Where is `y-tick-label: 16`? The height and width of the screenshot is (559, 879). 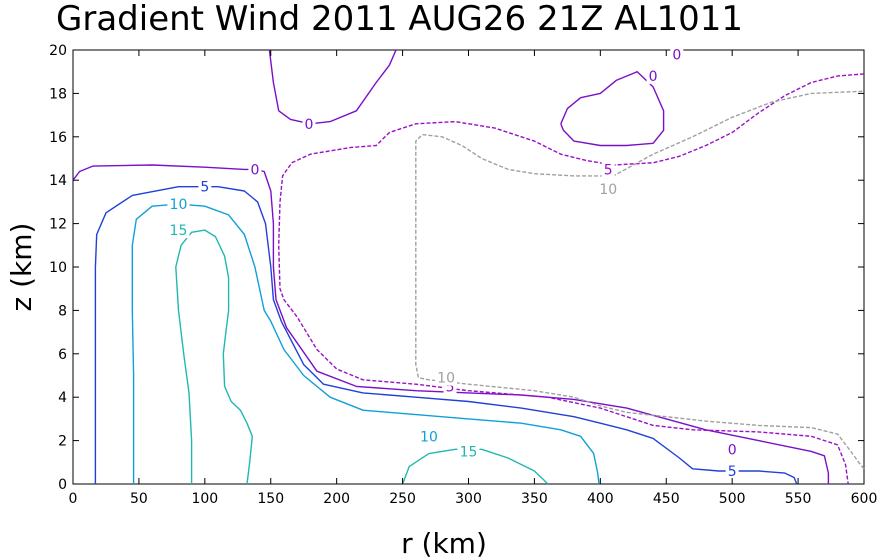
y-tick-label: 16 is located at coordinates (58, 138).